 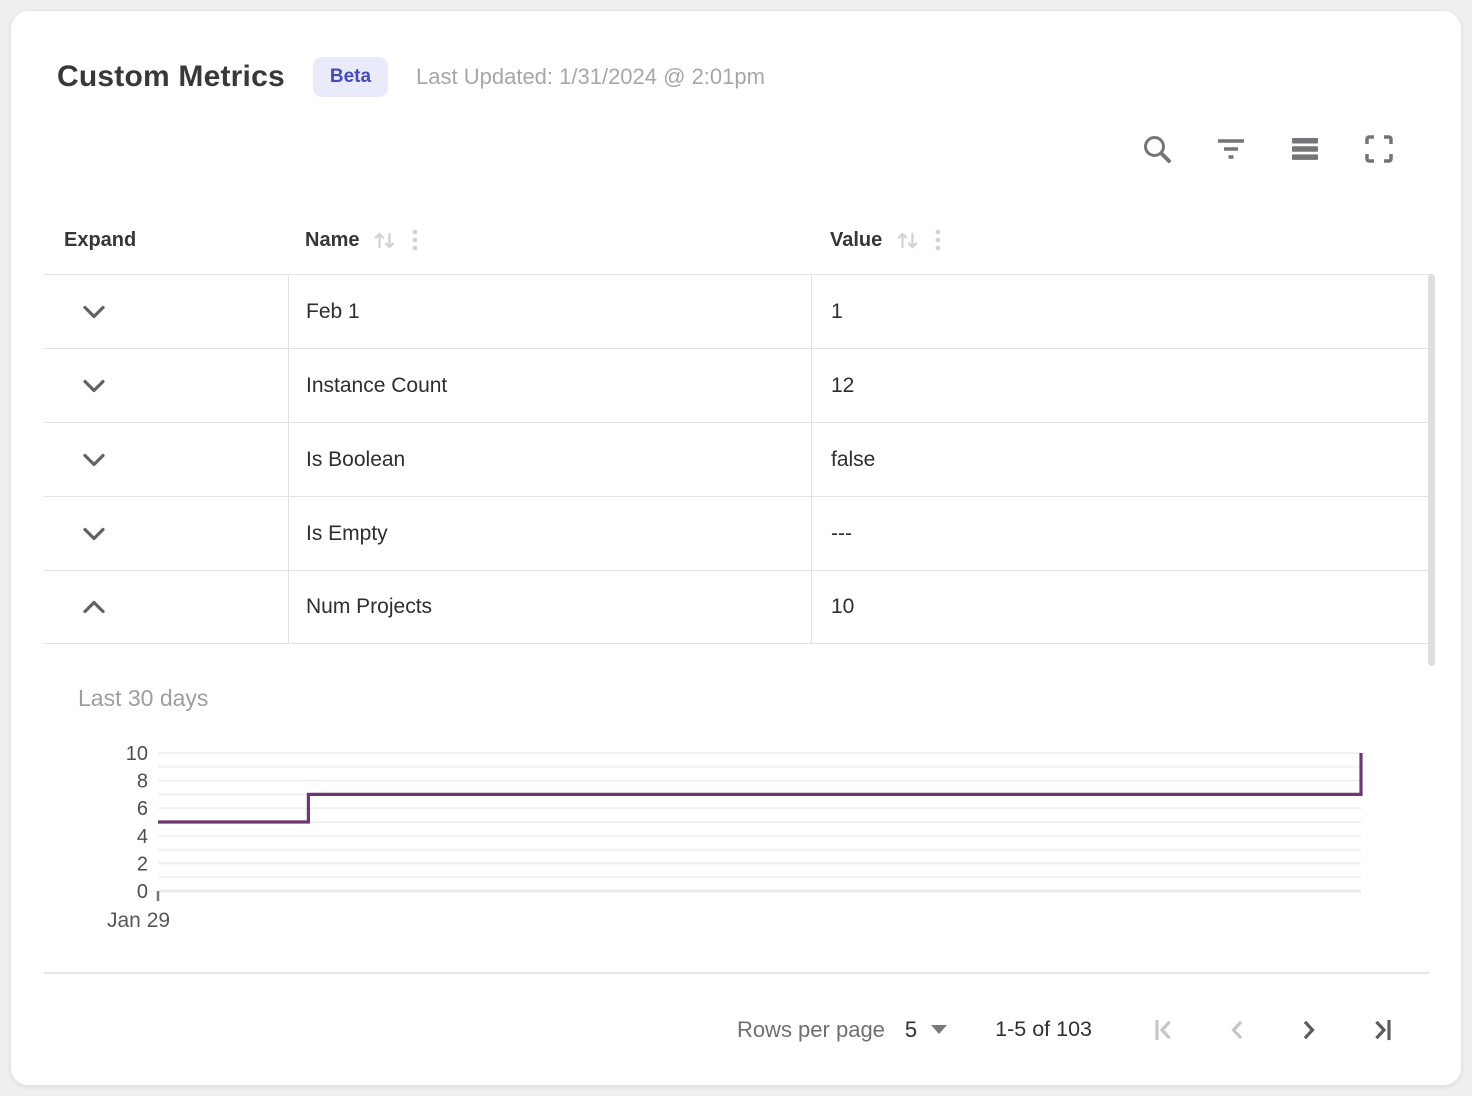 What do you see at coordinates (810, 1029) in the screenshot?
I see `rows-per-page-label: Rows per page` at bounding box center [810, 1029].